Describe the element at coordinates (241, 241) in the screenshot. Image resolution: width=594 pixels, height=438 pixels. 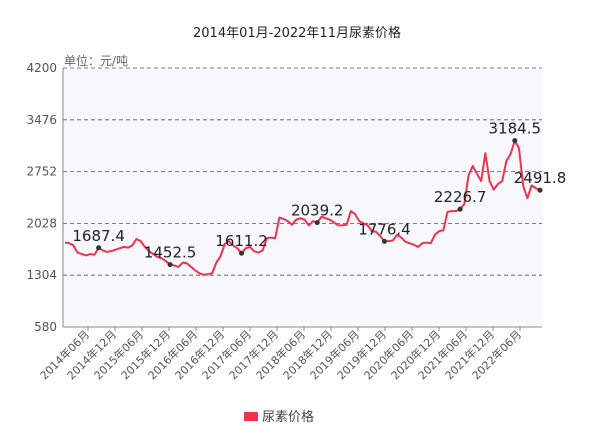
I see `data-label: 1611.2` at that location.